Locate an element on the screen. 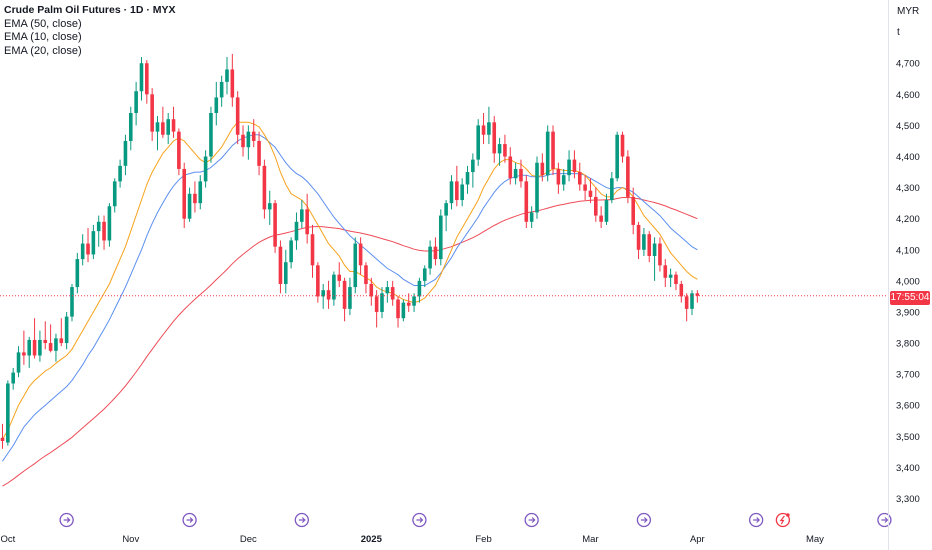  current-price-tag: 17:55:04 is located at coordinates (910, 298).